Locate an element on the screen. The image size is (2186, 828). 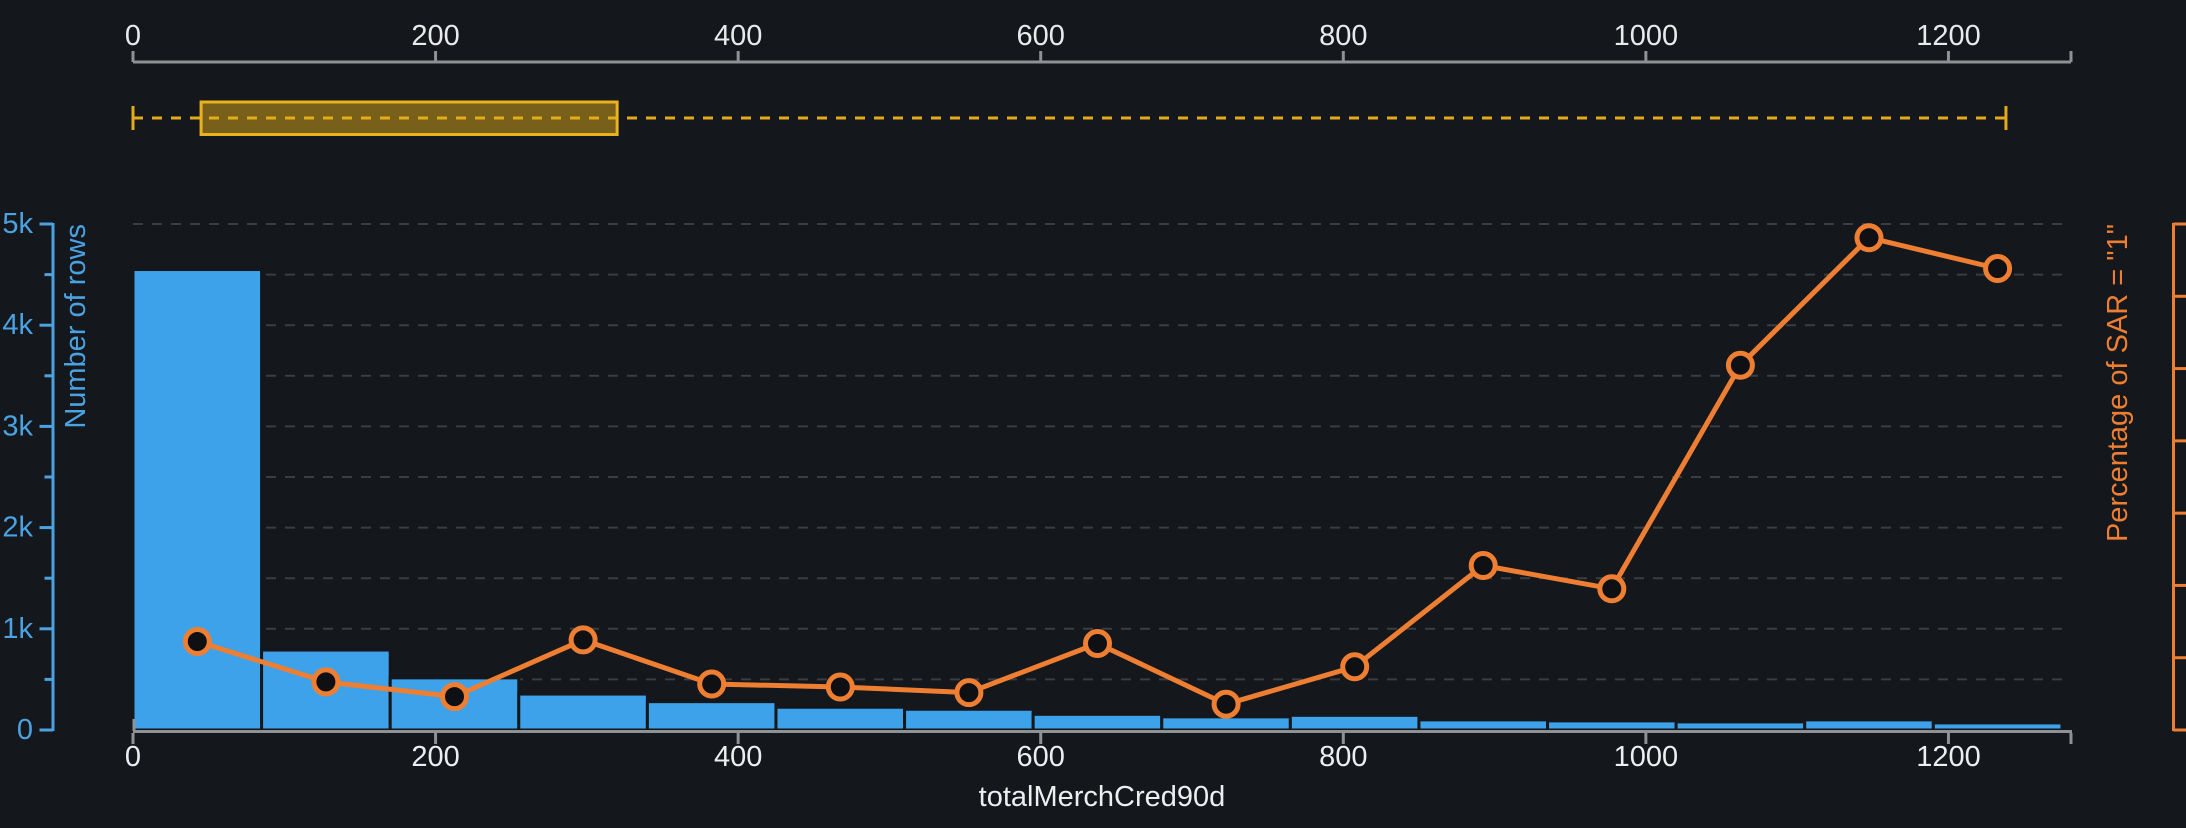
y-left-tick-label: 3k is located at coordinates (17, 426).